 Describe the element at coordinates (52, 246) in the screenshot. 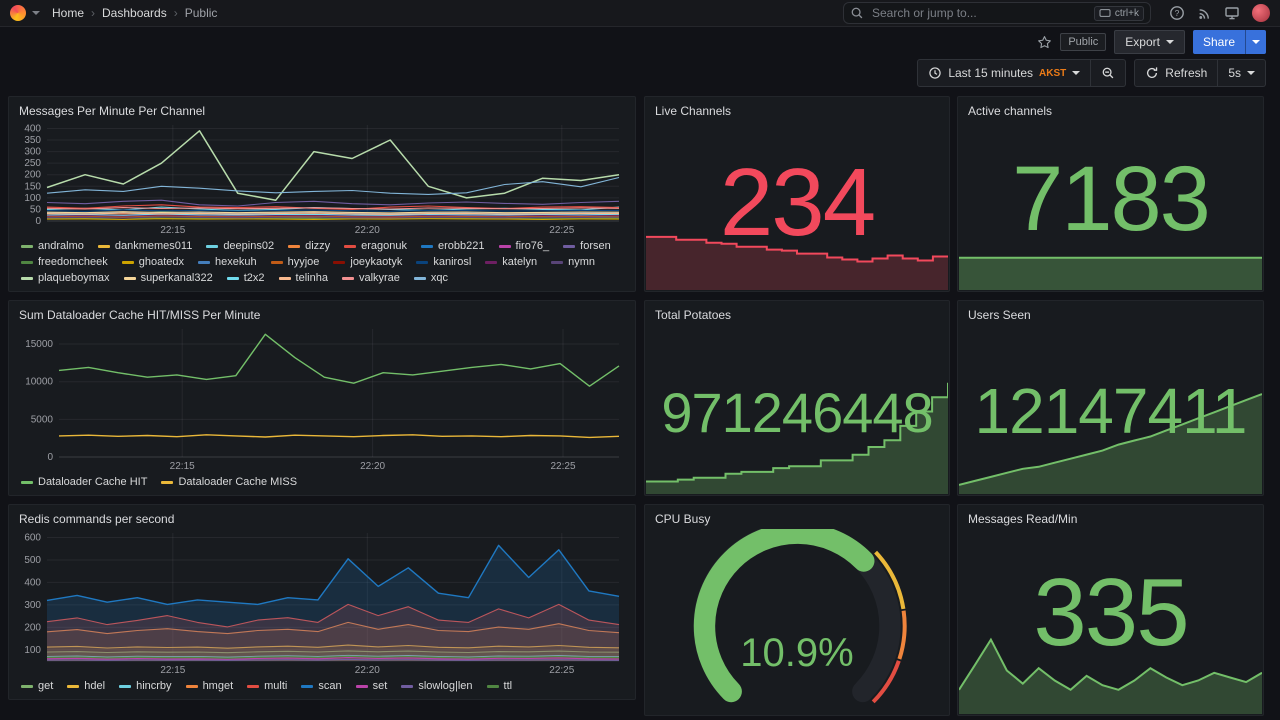

I see `legend-item: andralmo` at that location.